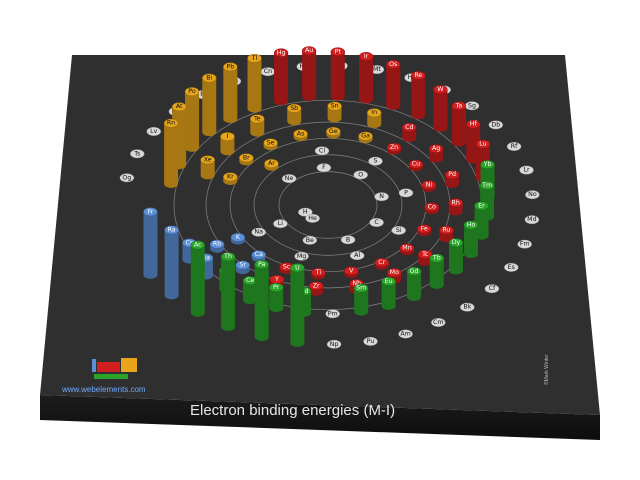 The image size is (640, 480). What do you see at coordinates (301, 256) in the screenshot?
I see `element-disc-mg` at bounding box center [301, 256].